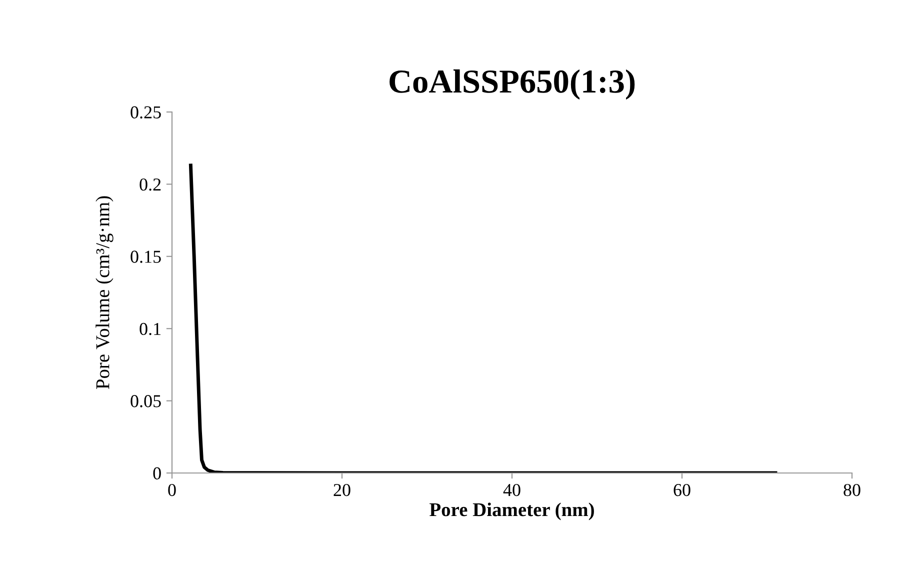  Describe the element at coordinates (342, 490) in the screenshot. I see `x-tick-label: 20` at that location.